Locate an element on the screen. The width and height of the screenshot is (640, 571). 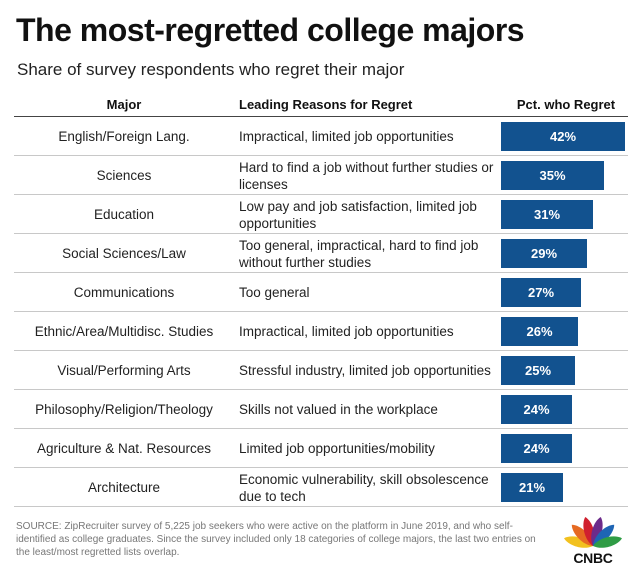
bar: 25% is located at coordinates (538, 370).